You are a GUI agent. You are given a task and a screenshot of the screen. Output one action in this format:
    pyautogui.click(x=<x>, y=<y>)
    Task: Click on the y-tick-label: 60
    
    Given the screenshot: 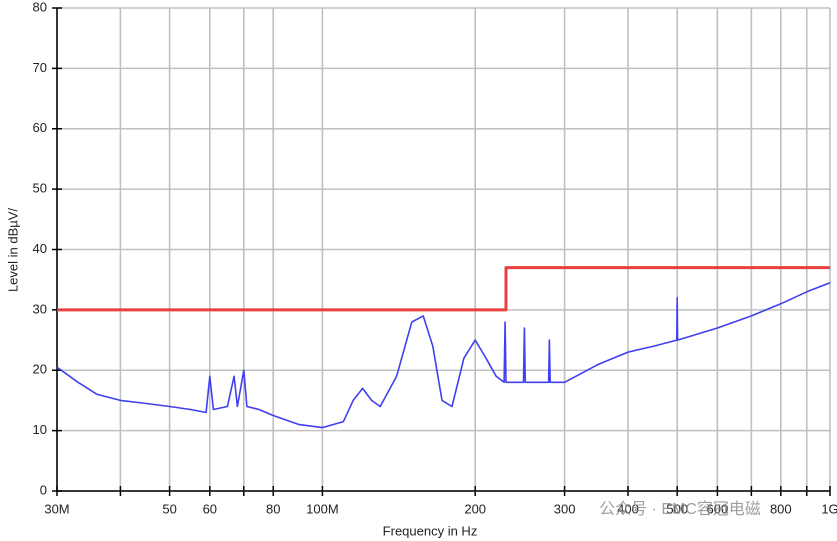 What is the action you would take?
    pyautogui.click(x=40, y=127)
    